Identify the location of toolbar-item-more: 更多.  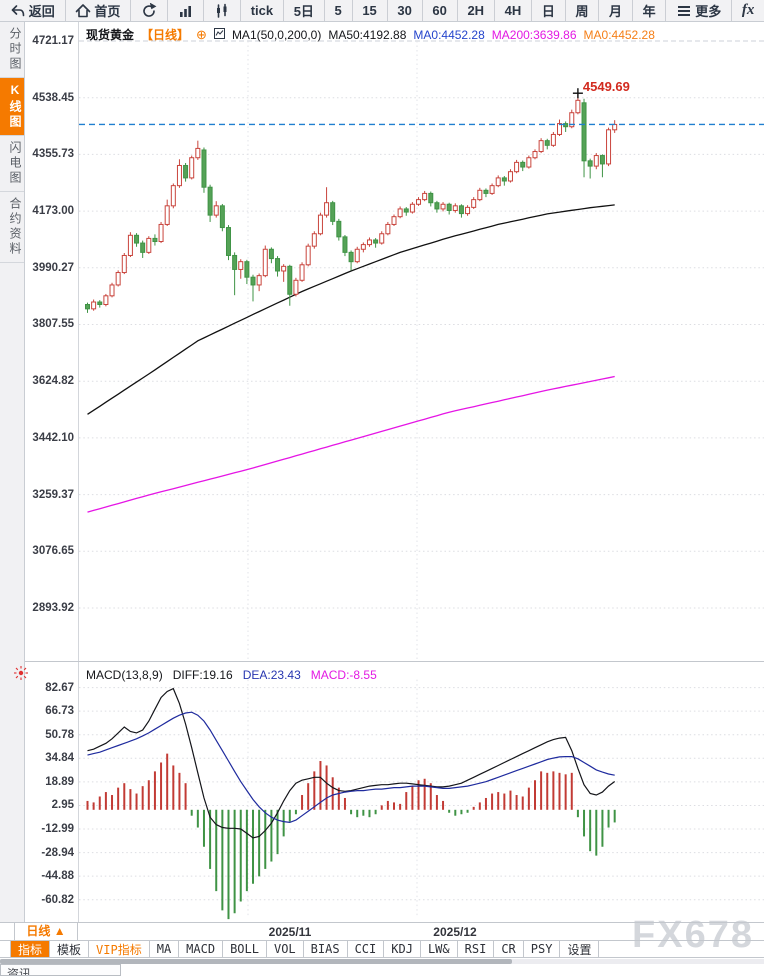
(699, 10).